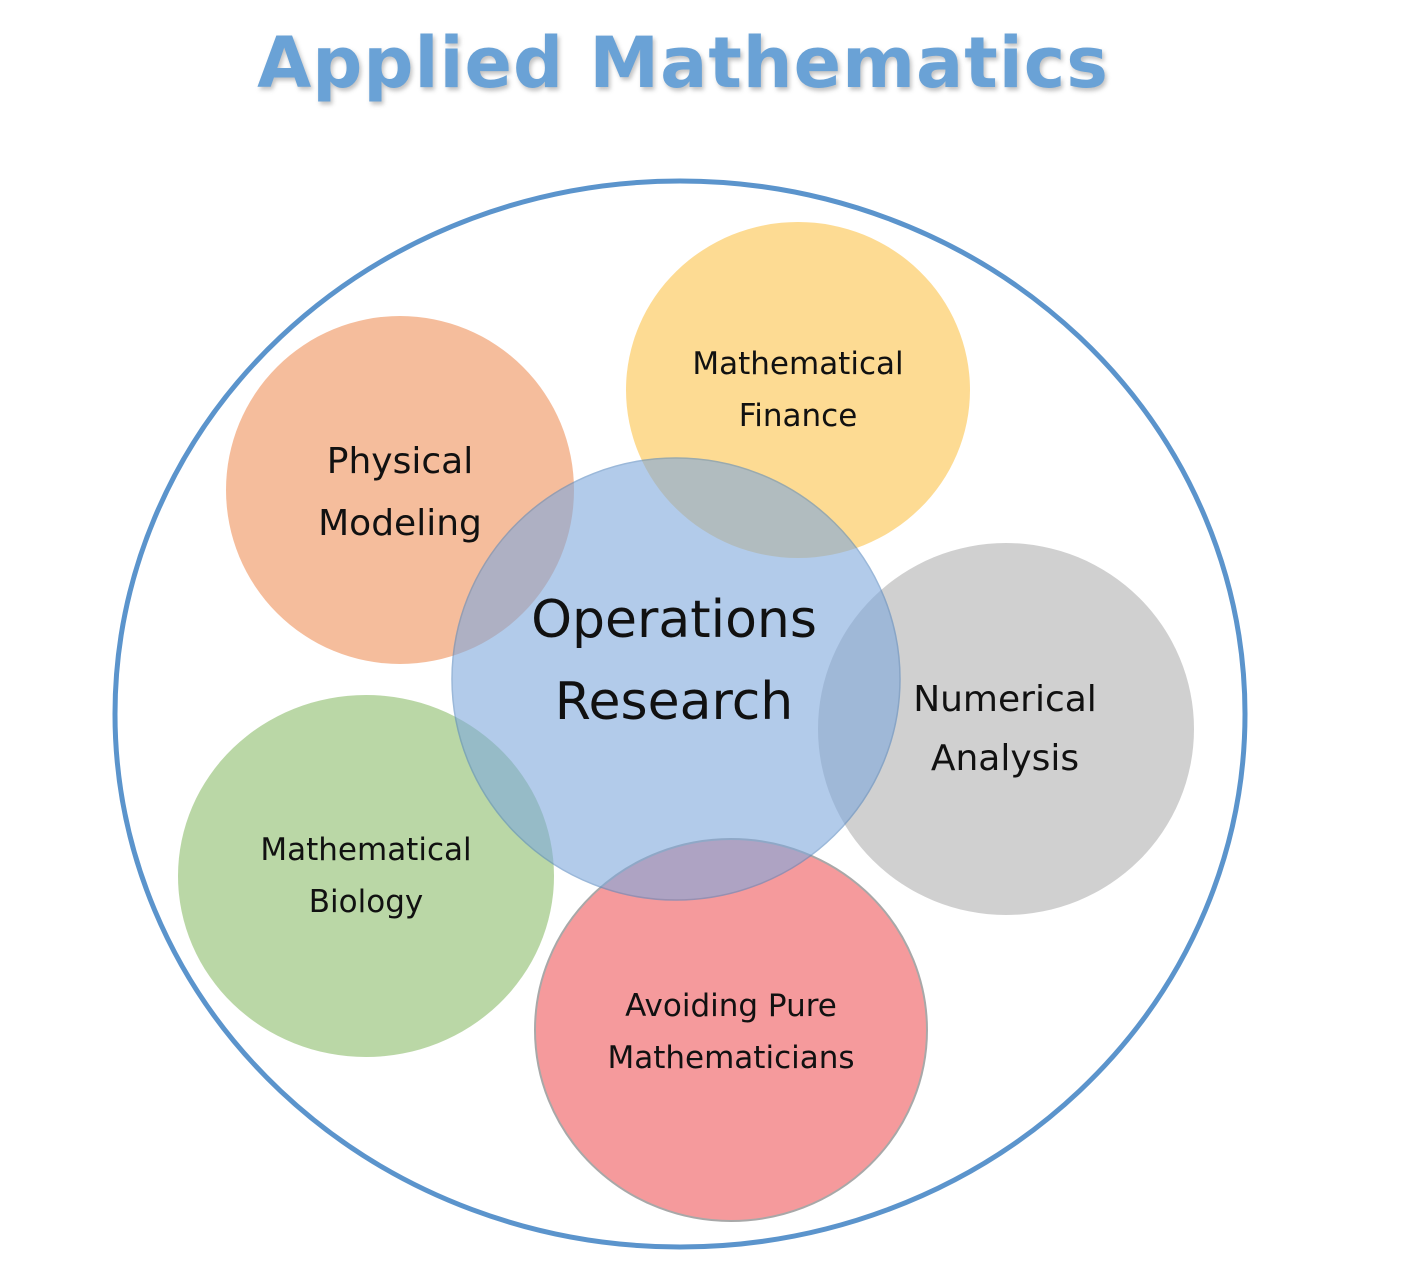 Image resolution: width=1418 pixels, height=1278 pixels. What do you see at coordinates (366, 876) in the screenshot?
I see `mathematical-biology-circle` at bounding box center [366, 876].